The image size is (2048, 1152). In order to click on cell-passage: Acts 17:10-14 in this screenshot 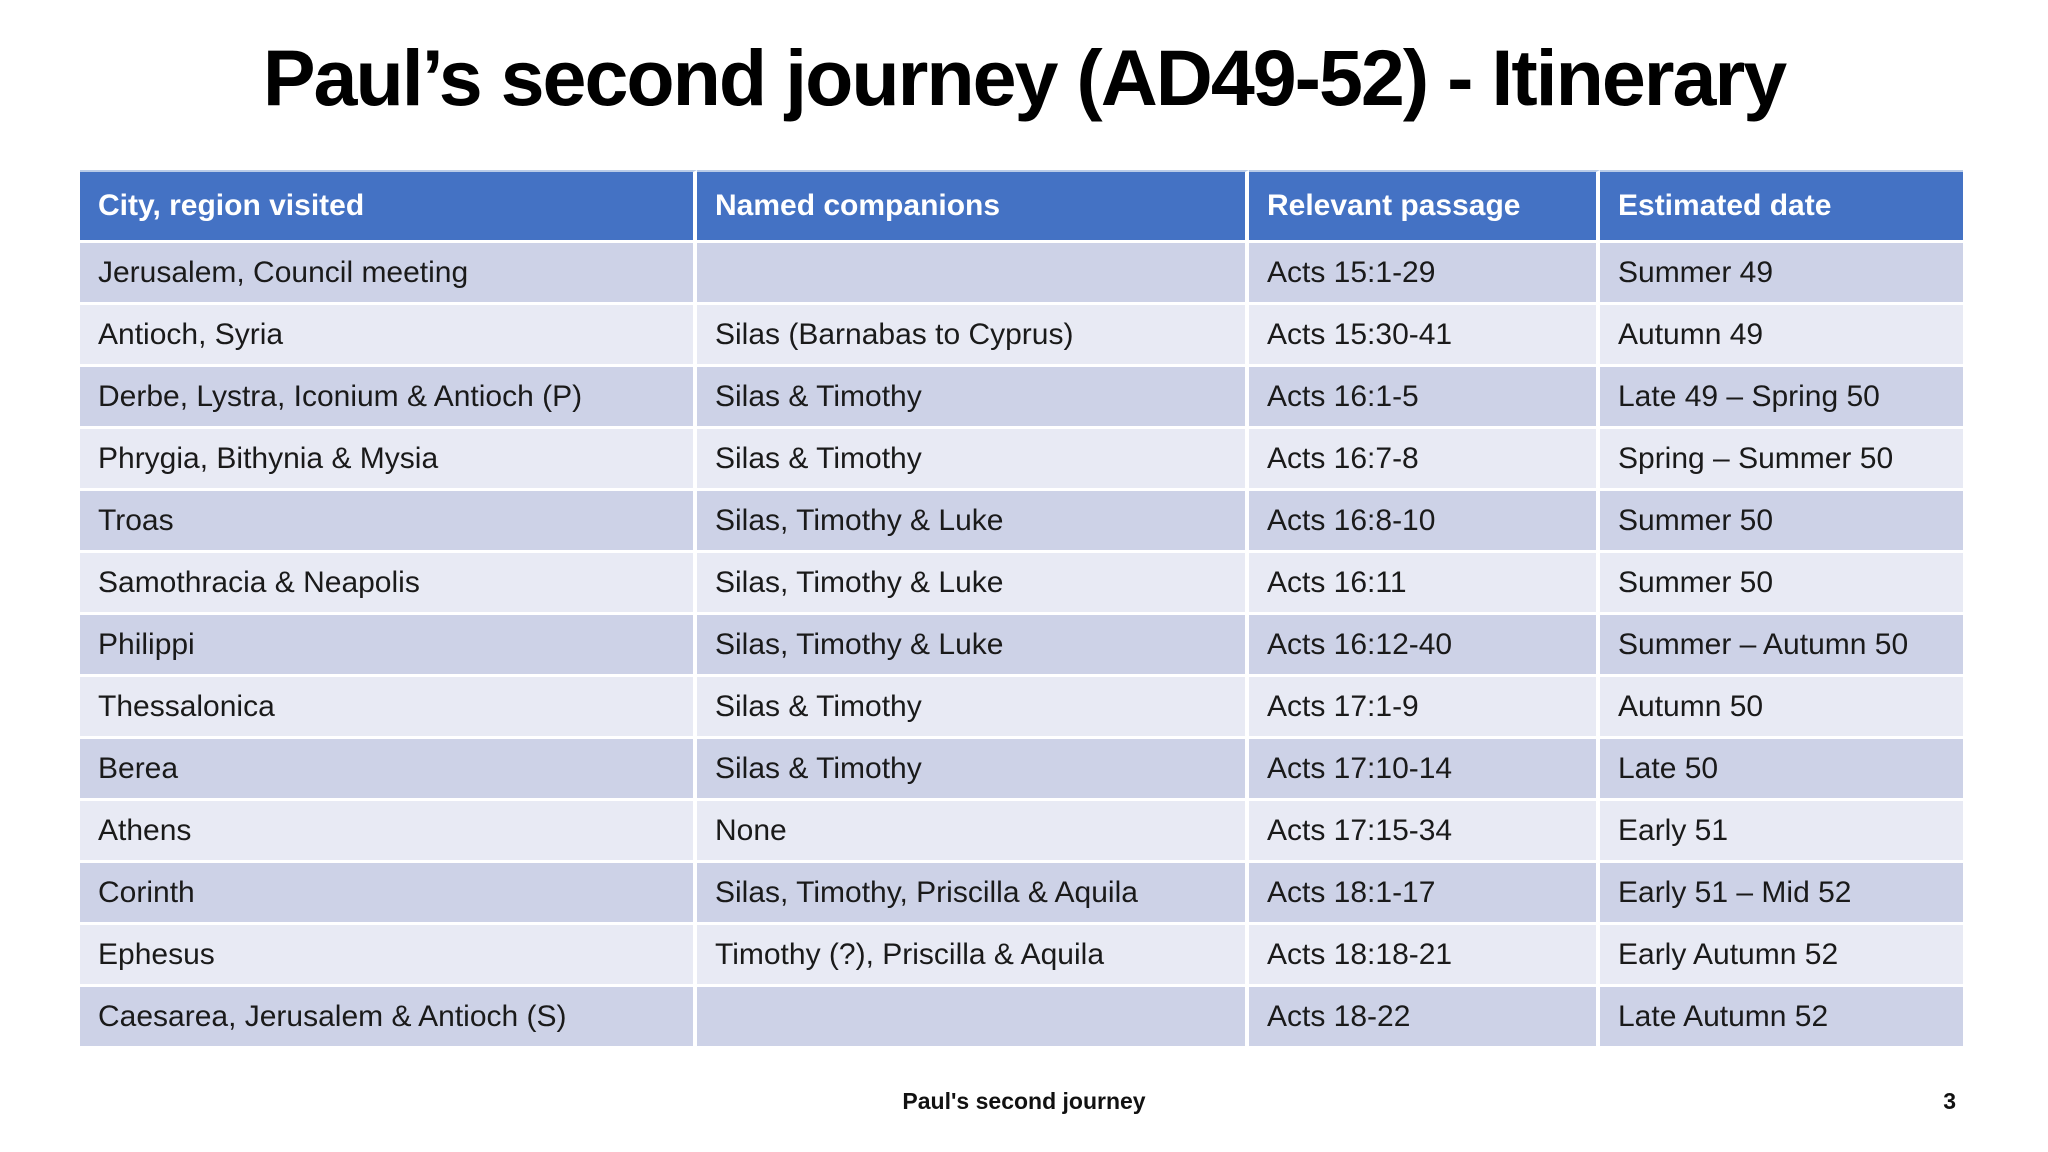, I will do `click(1424, 770)`.